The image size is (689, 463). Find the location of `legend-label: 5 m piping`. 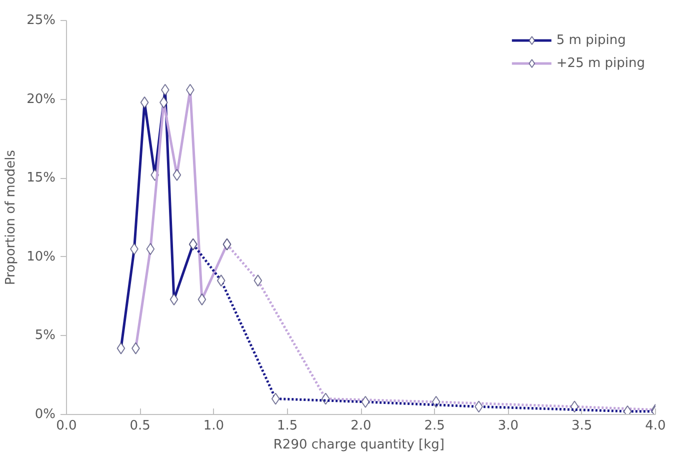

legend-label: 5 m piping is located at coordinates (591, 40).